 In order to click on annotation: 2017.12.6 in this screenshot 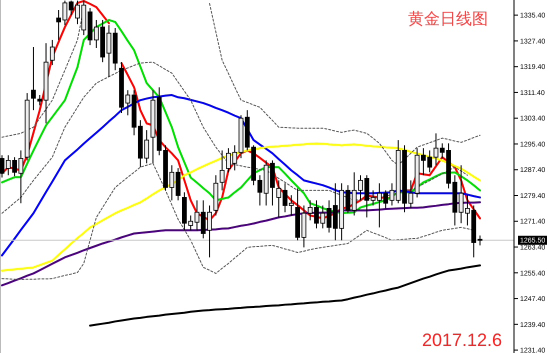, I will do `click(462, 340)`.